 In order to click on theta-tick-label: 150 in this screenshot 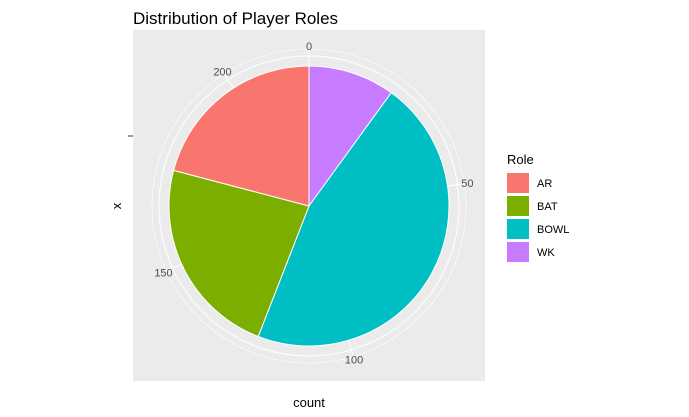, I will do `click(163, 274)`.